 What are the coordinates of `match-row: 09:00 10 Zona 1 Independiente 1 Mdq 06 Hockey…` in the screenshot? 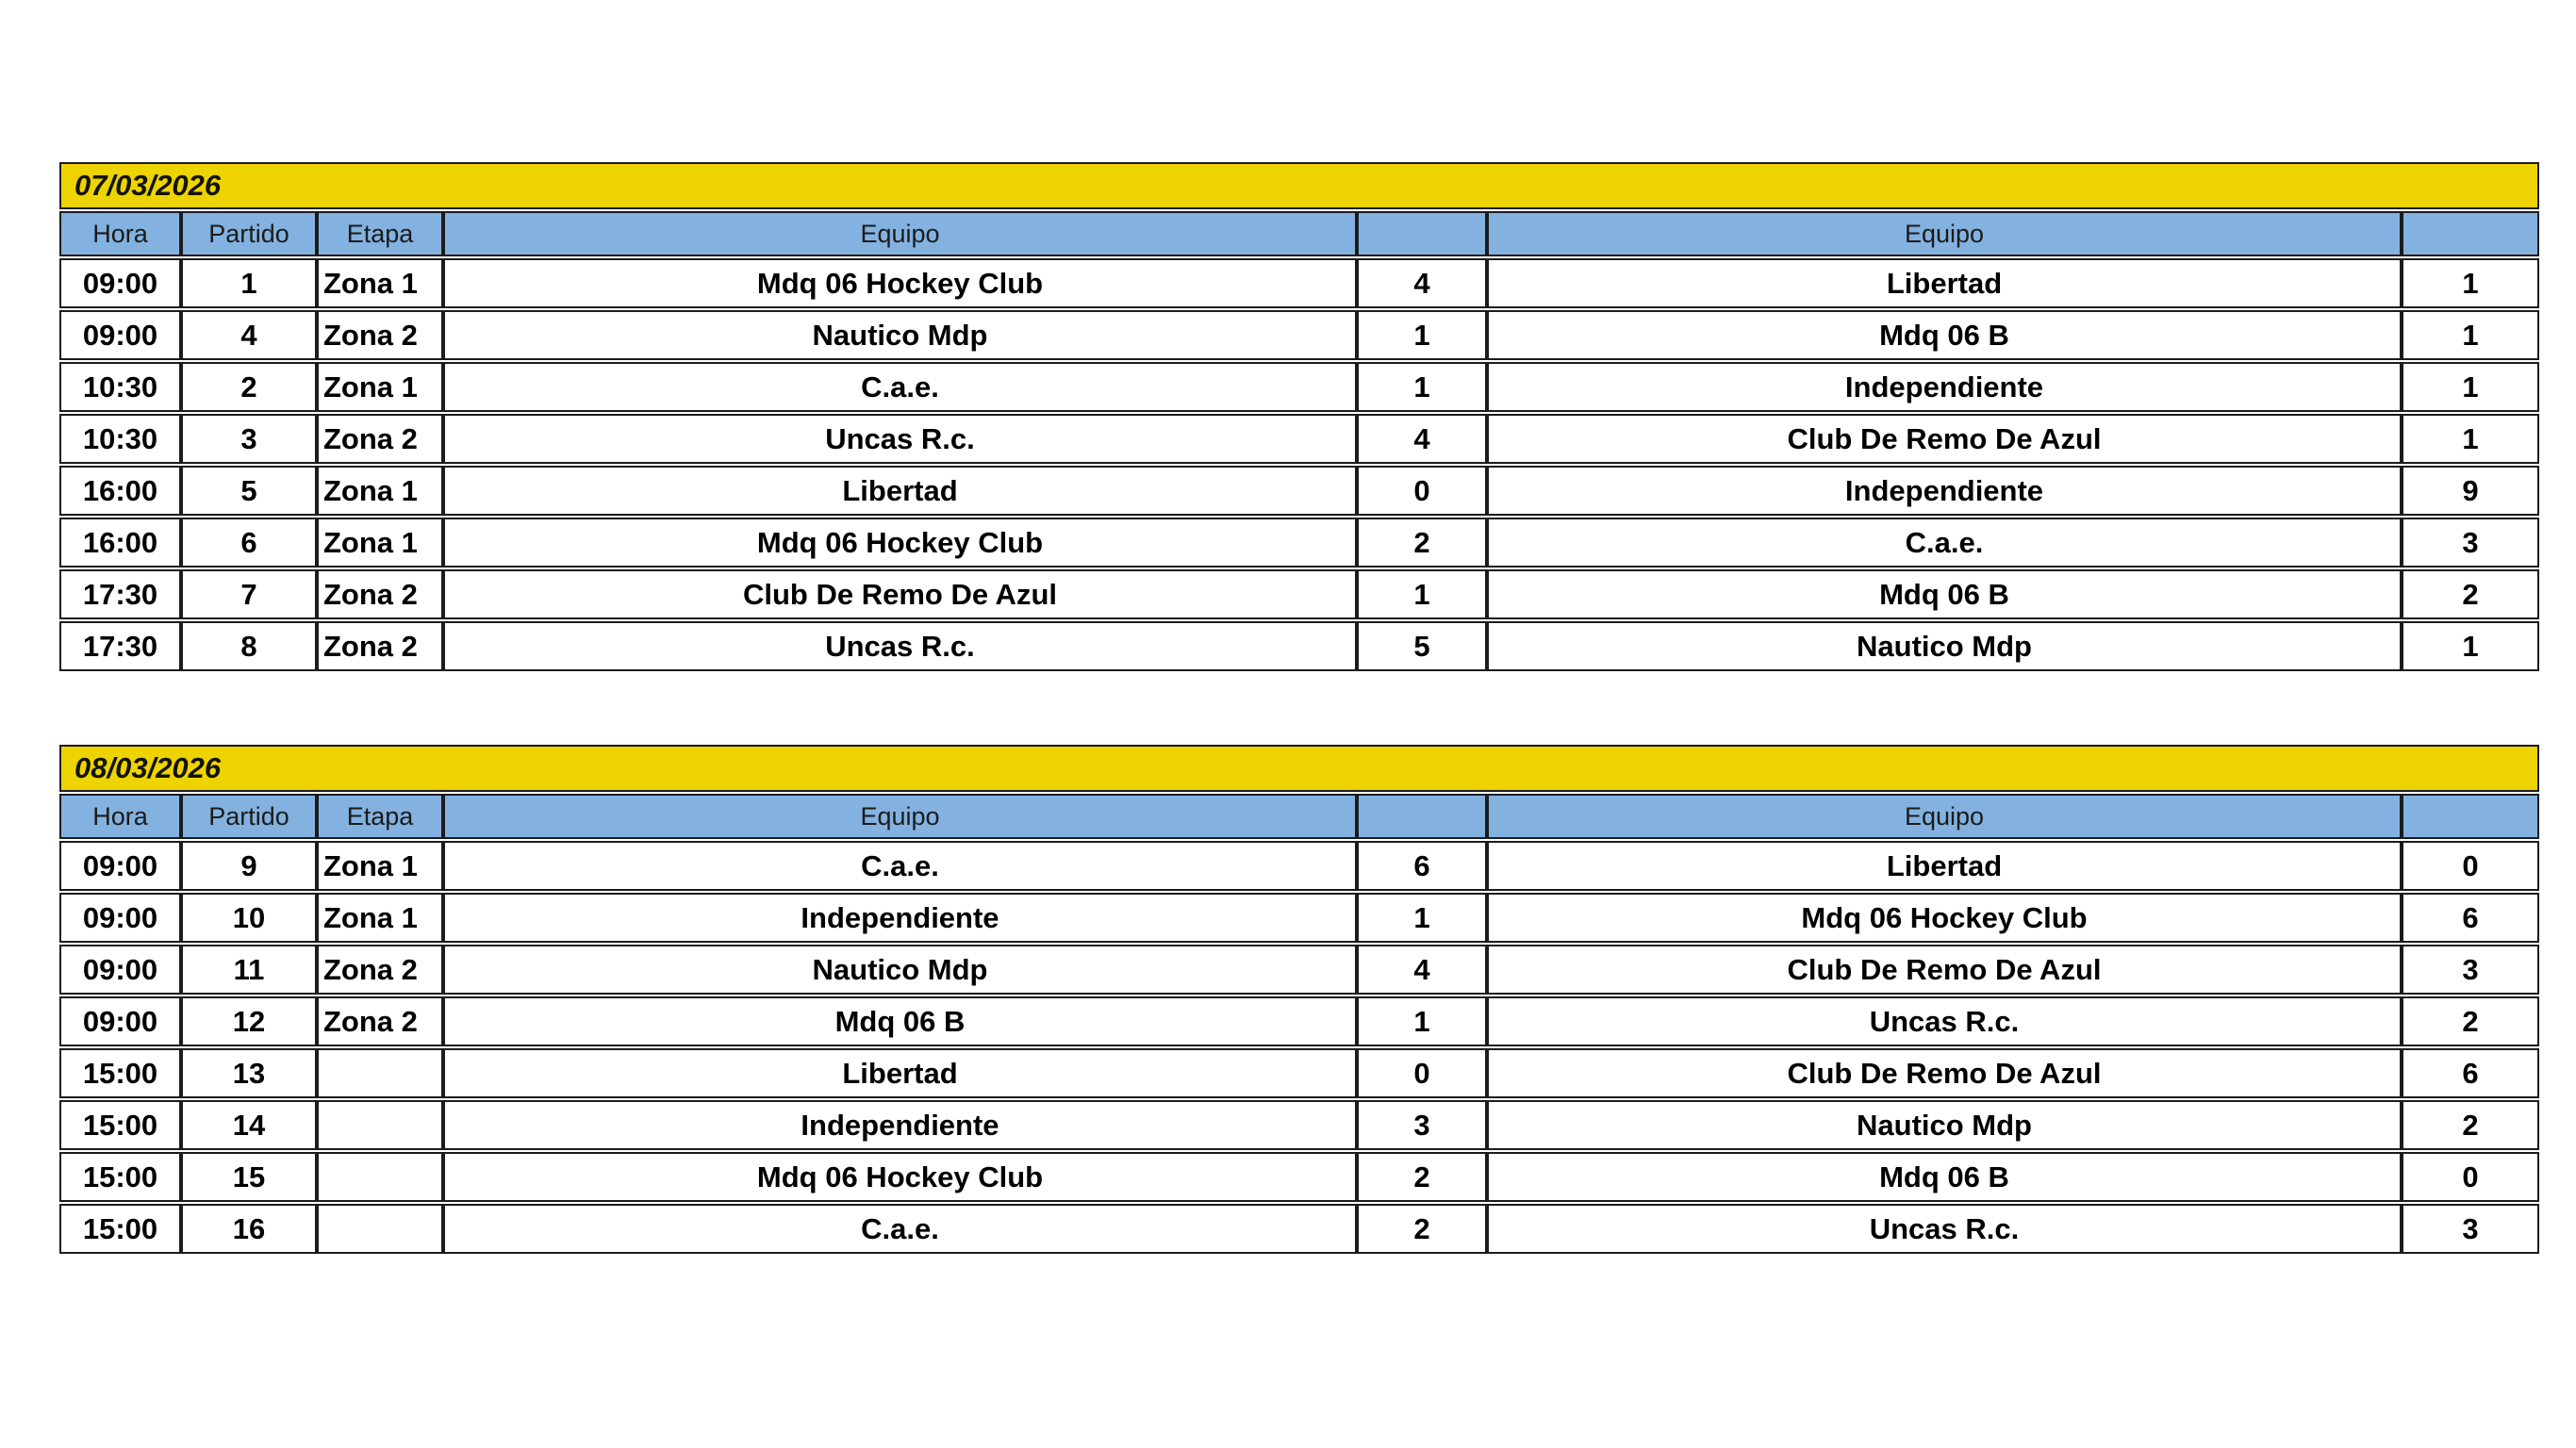 It's located at (1299, 918).